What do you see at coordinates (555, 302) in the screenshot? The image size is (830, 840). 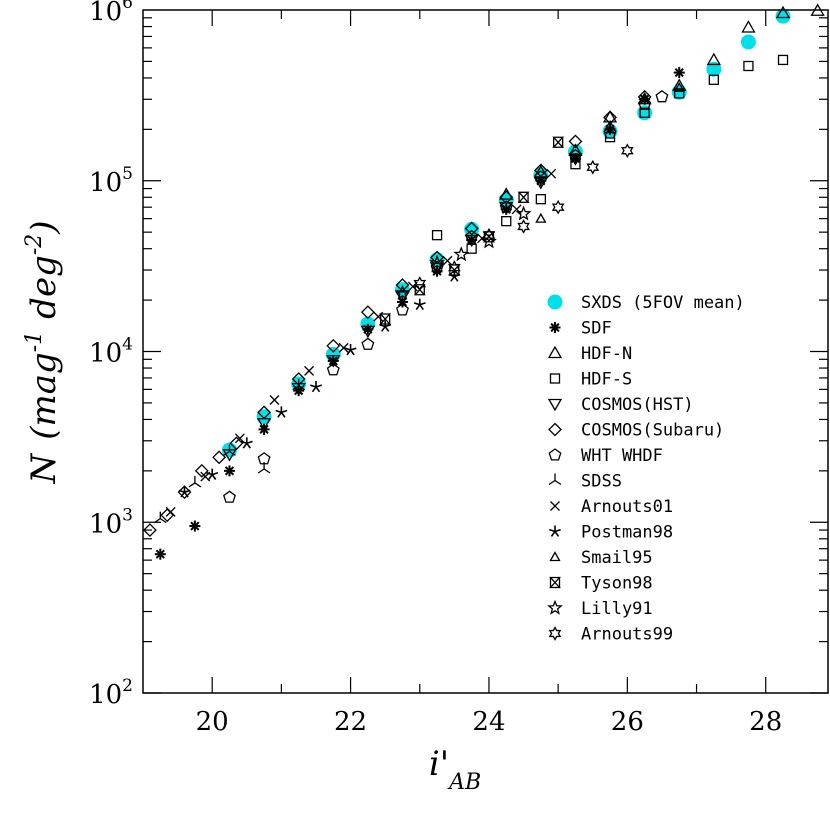 I see `legend-marker-sxds-5fov-mean` at bounding box center [555, 302].